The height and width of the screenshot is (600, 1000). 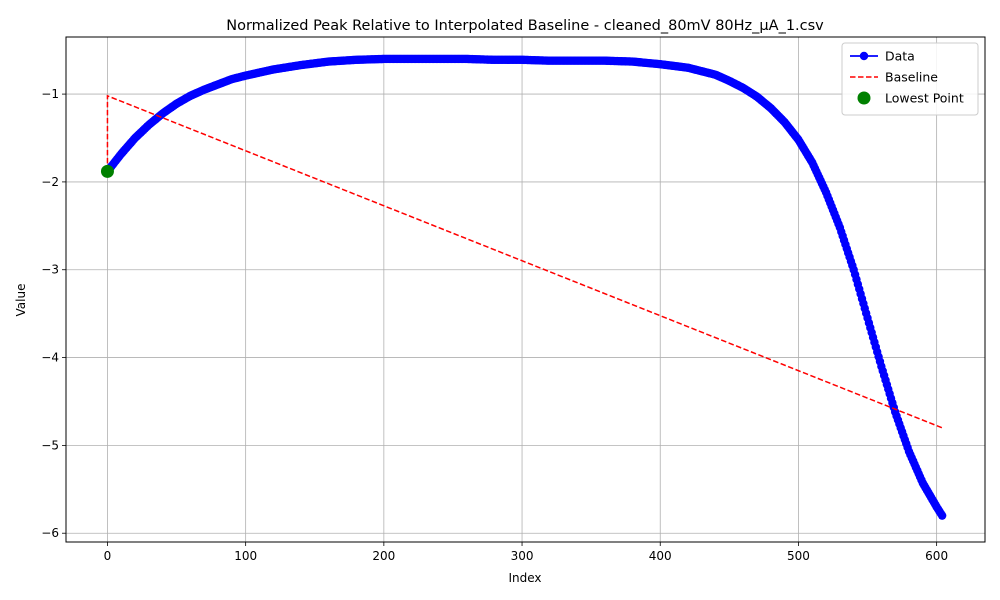 What do you see at coordinates (864, 56) in the screenshot?
I see `legend-data-marker` at bounding box center [864, 56].